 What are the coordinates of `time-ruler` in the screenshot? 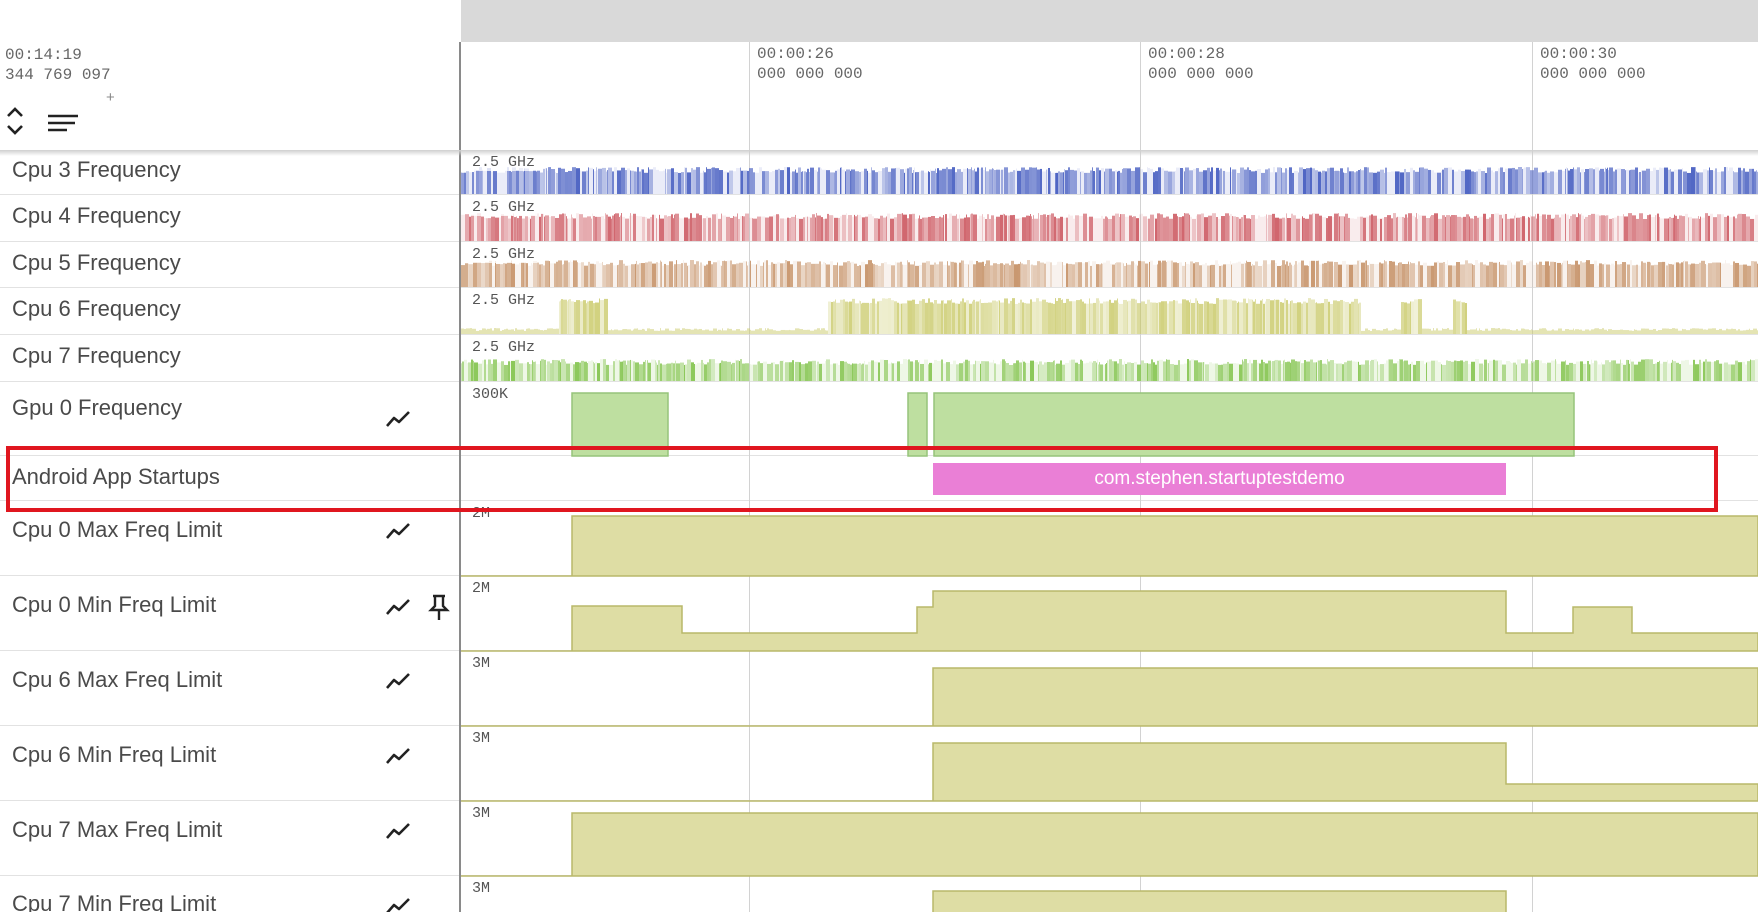 It's located at (1109, 96).